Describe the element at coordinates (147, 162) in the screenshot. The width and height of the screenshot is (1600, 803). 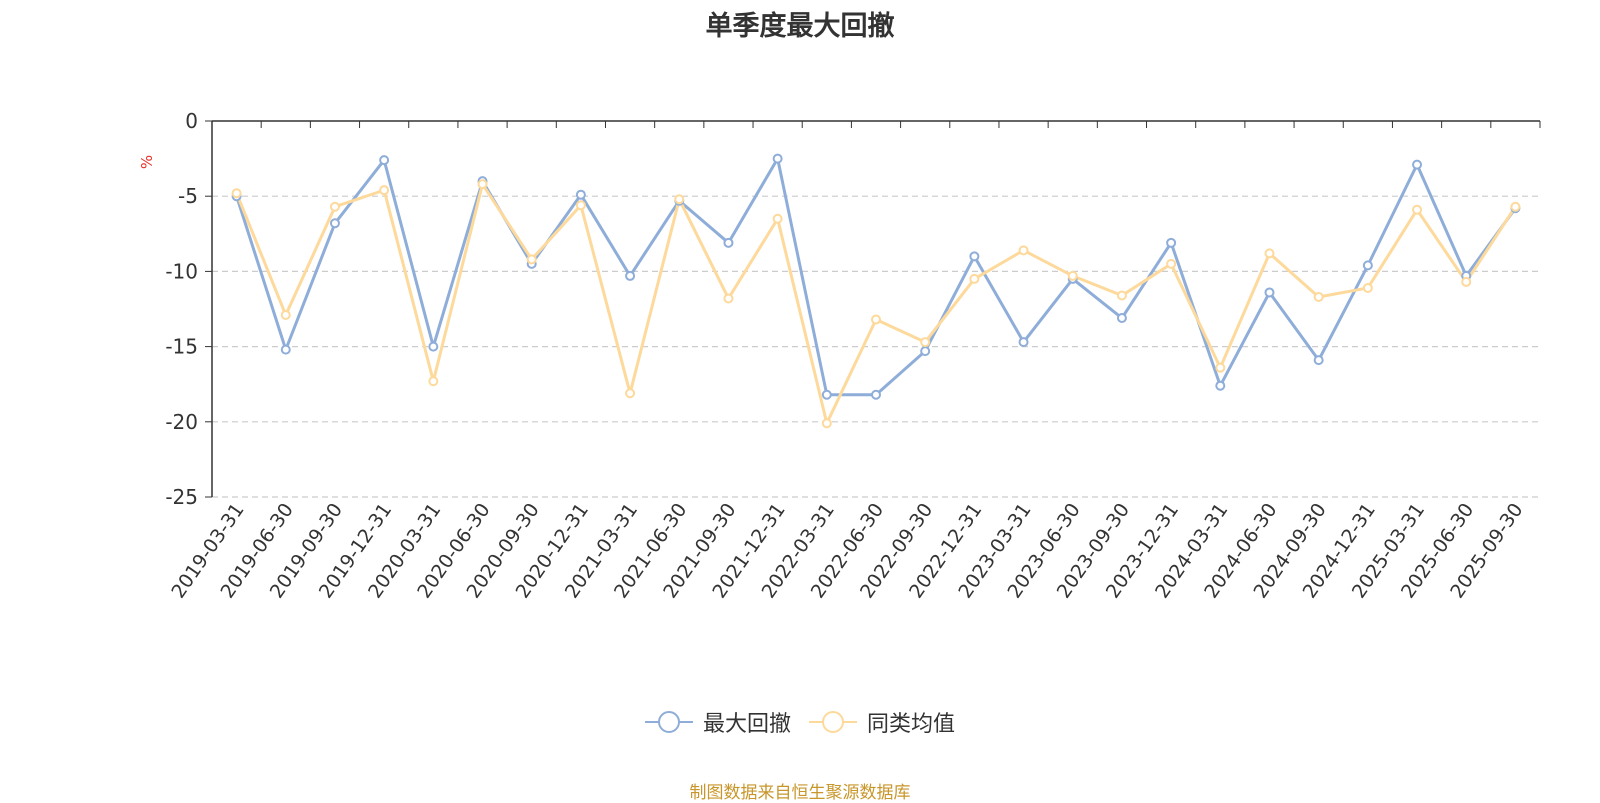
I see `y-axis-label: %` at that location.